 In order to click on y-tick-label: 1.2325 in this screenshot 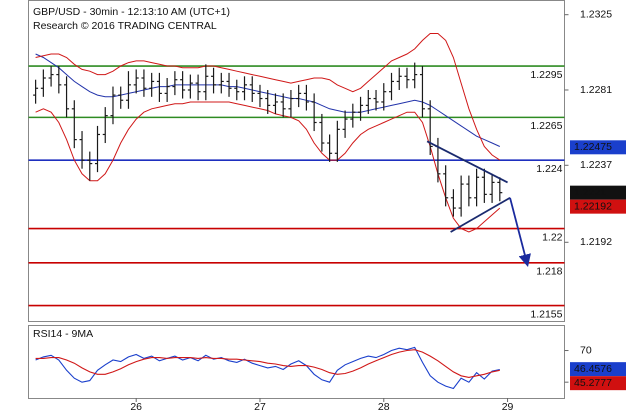, I will do `click(596, 14)`.